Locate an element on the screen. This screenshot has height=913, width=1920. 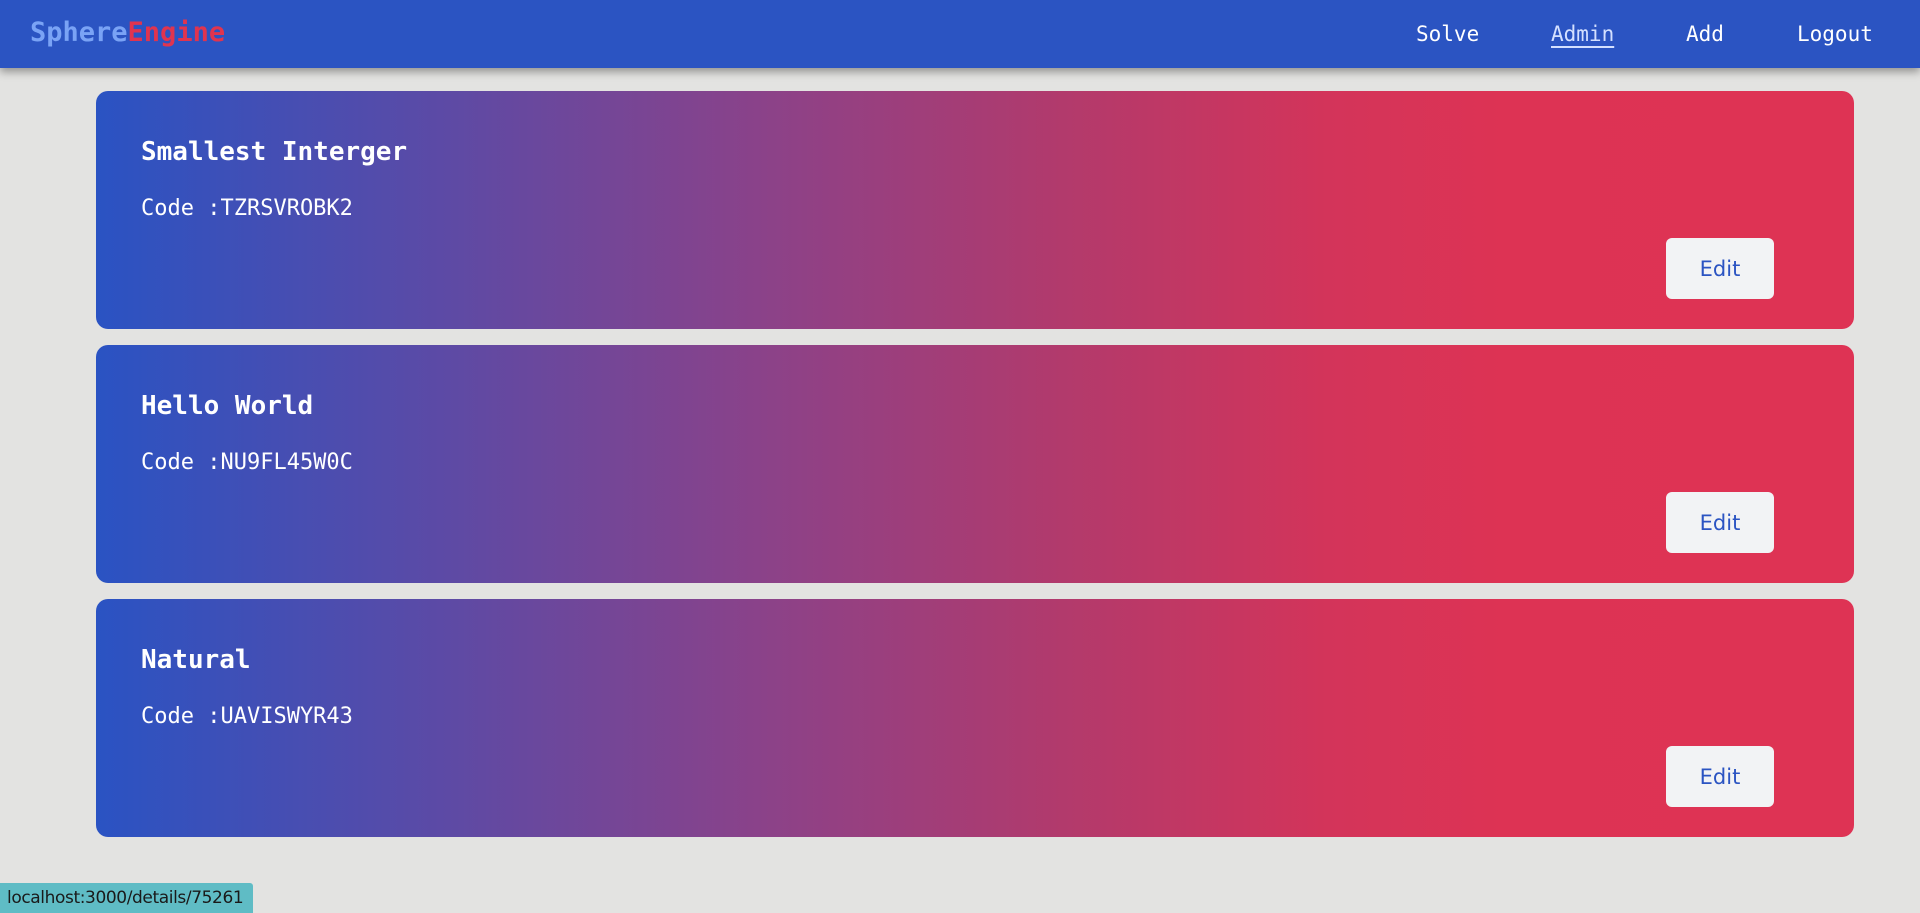
brand-logo: SphereEngine is located at coordinates (127, 32).